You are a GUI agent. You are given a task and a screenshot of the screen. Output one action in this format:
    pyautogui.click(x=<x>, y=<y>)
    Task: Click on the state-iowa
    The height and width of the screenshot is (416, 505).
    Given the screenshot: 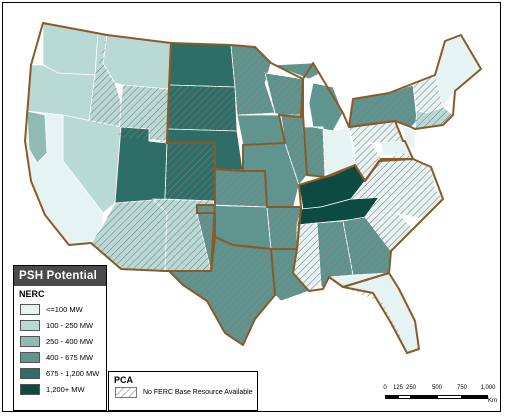 What is the action you would take?
    pyautogui.click(x=261, y=130)
    